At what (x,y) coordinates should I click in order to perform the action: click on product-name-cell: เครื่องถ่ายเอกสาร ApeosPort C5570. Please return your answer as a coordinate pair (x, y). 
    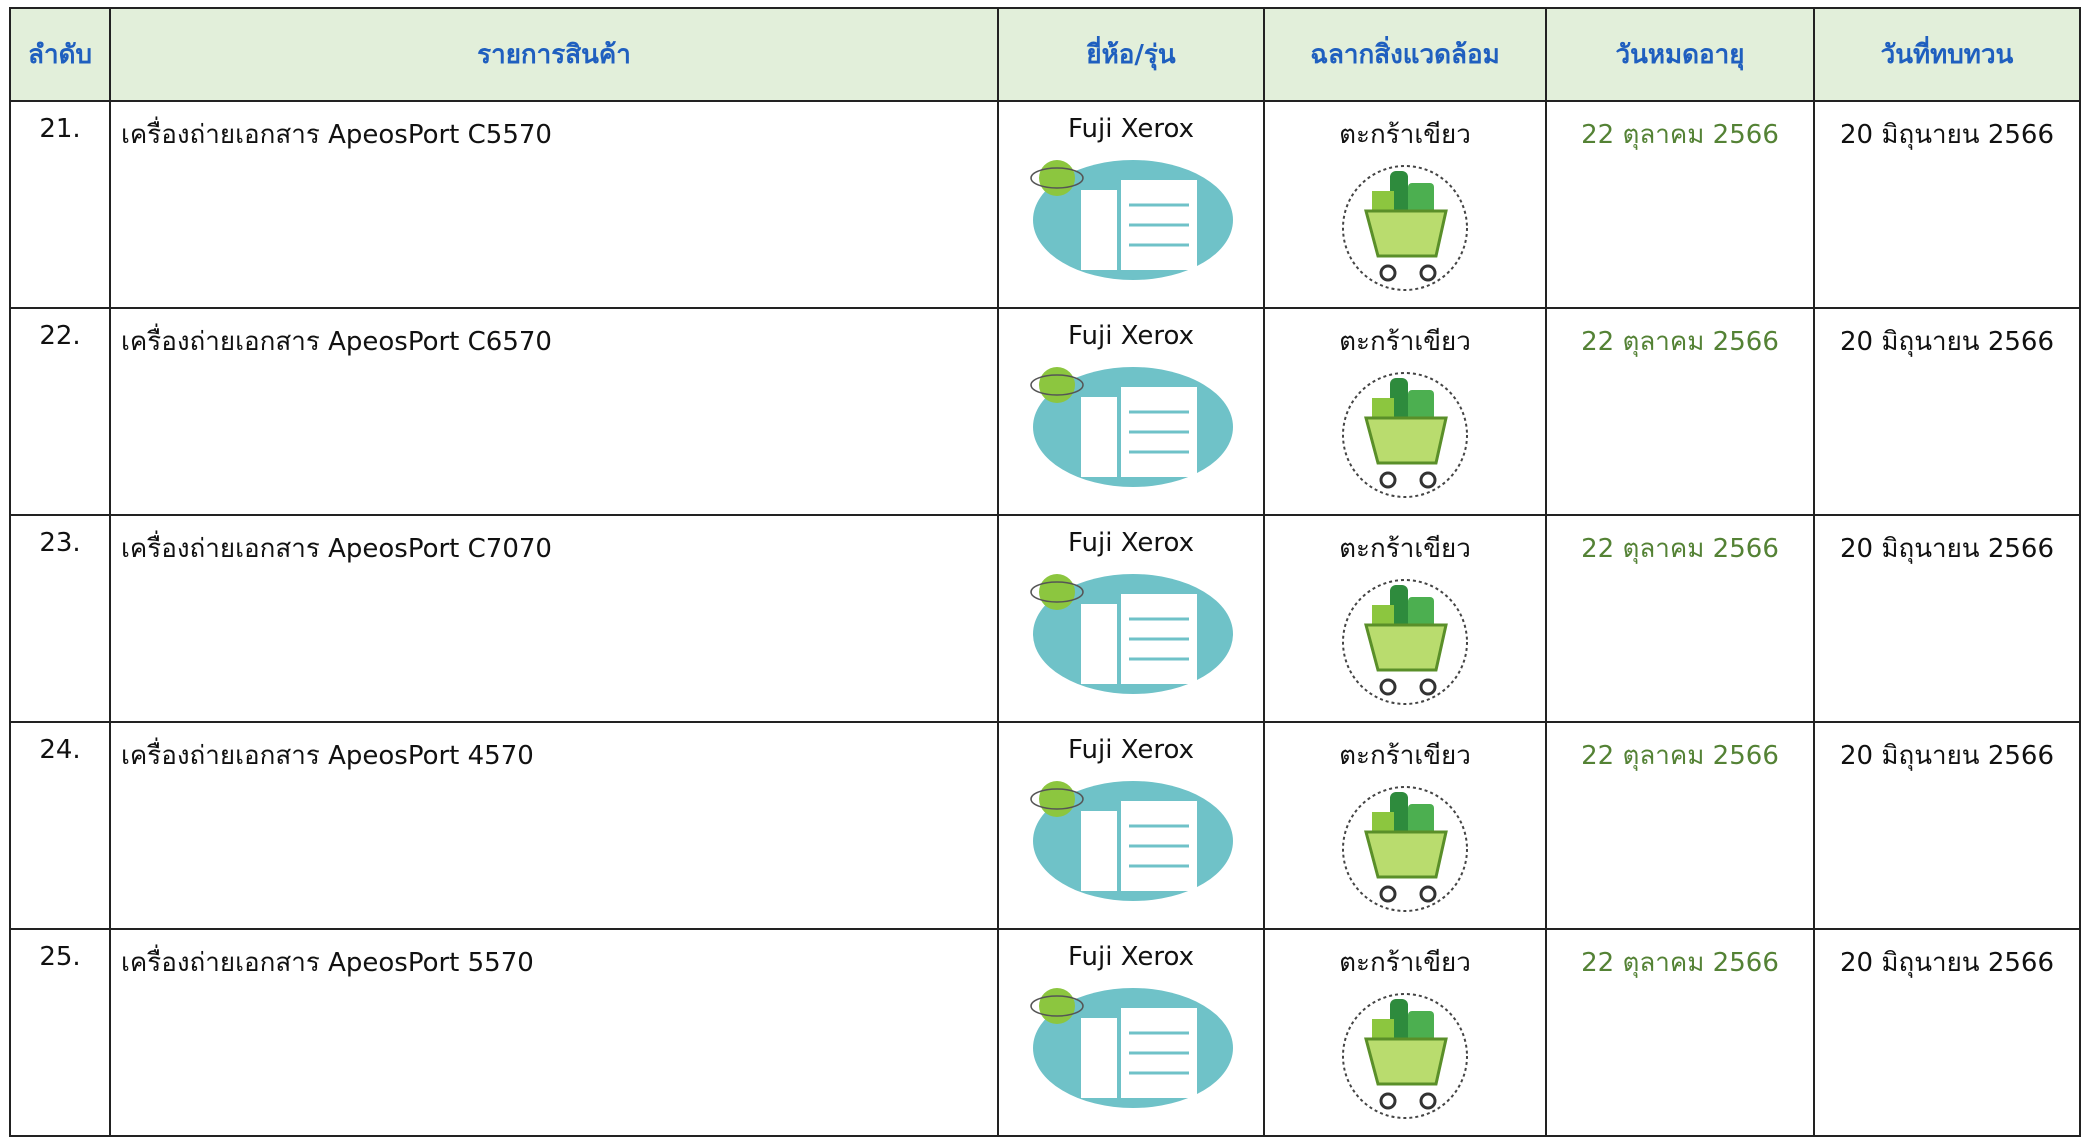
    Looking at the image, I should click on (554, 204).